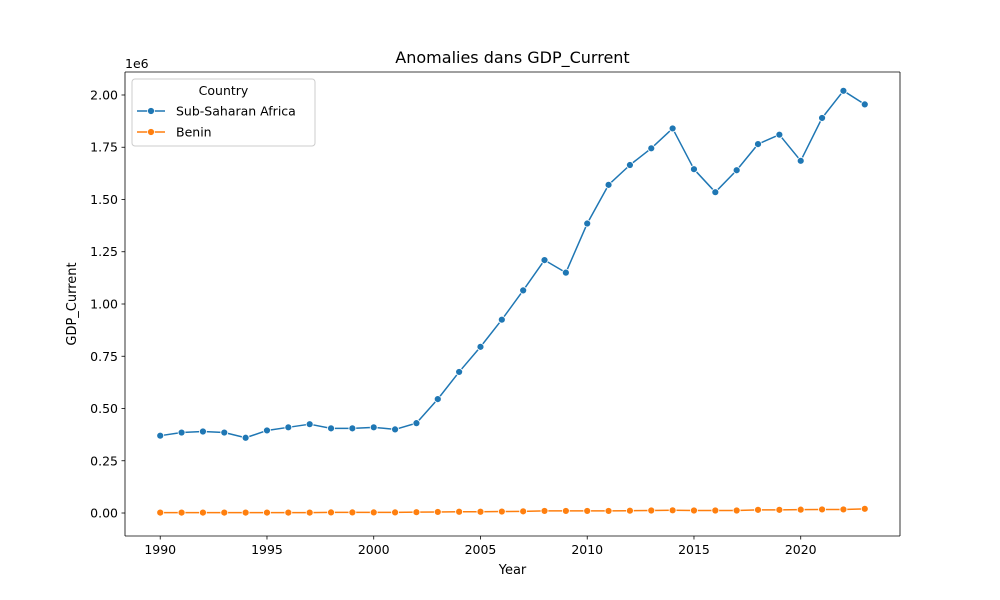 This screenshot has height=600, width=1000. I want to click on data-point-benin-2021, so click(822, 509).